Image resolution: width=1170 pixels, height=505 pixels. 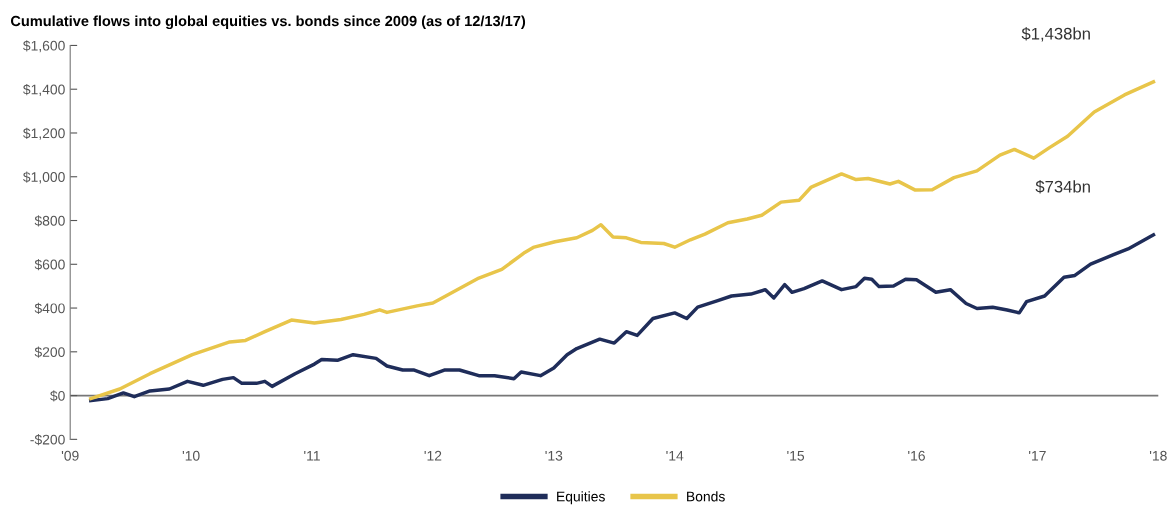 What do you see at coordinates (433, 455) in the screenshot?
I see `x-tick-label: '12` at bounding box center [433, 455].